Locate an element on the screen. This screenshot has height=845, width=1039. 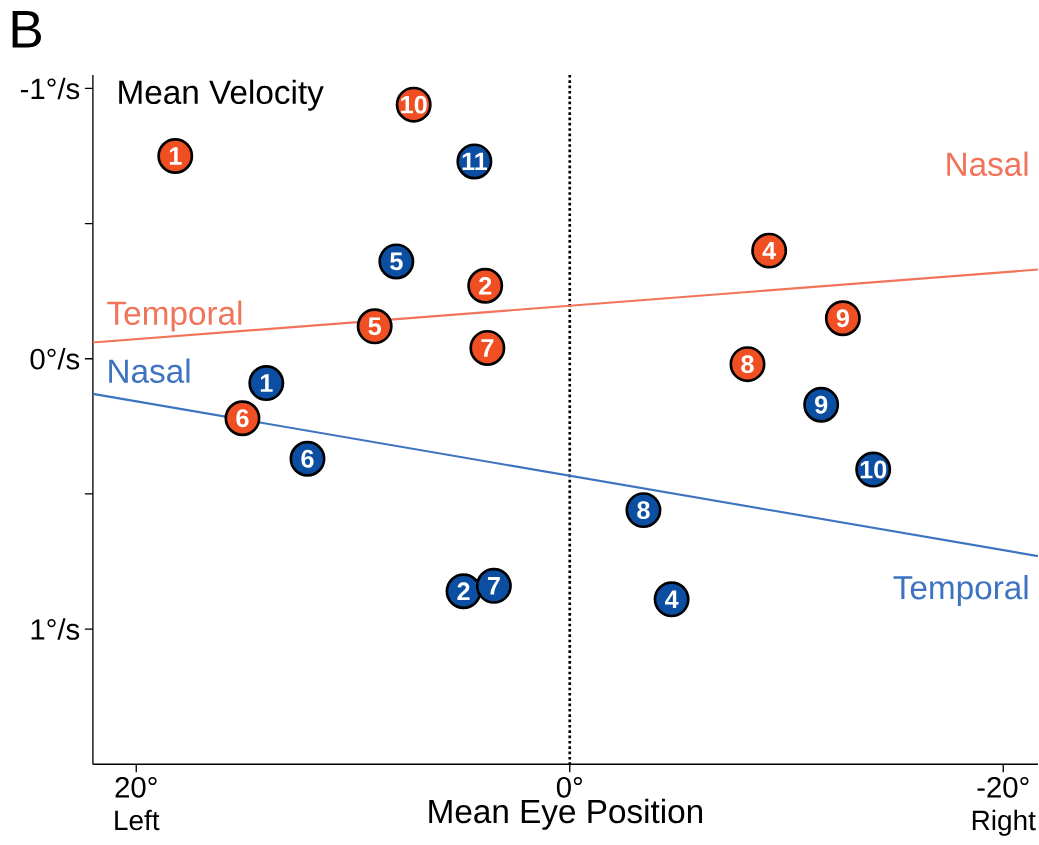
y-tick-label: 0°/s is located at coordinates (55, 358).